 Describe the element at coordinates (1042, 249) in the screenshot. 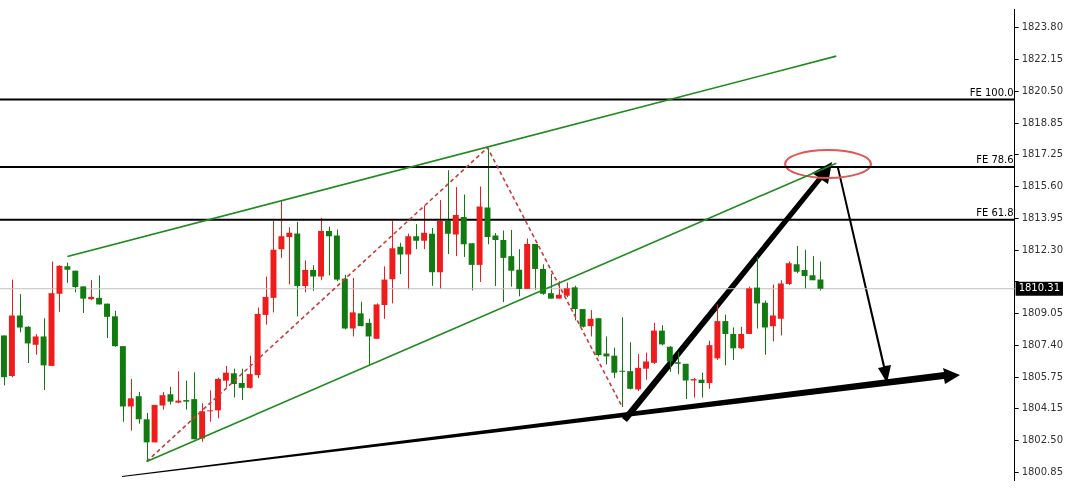

I see `y-tick-label: 1812.30` at that location.